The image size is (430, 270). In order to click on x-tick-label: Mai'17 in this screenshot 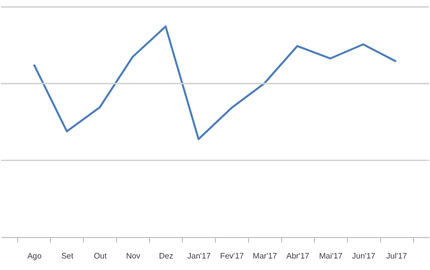, I will do `click(331, 256)`.